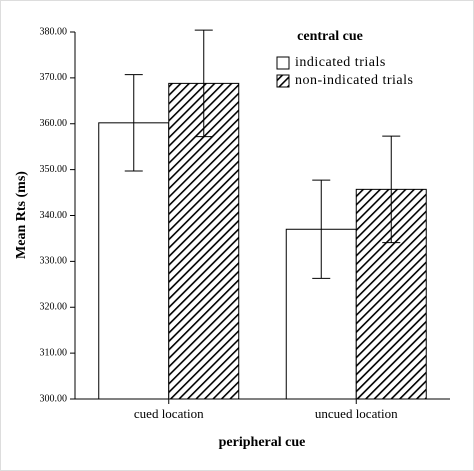 The image size is (474, 471). What do you see at coordinates (54, 169) in the screenshot?
I see `y-tick-label: 350.00` at bounding box center [54, 169].